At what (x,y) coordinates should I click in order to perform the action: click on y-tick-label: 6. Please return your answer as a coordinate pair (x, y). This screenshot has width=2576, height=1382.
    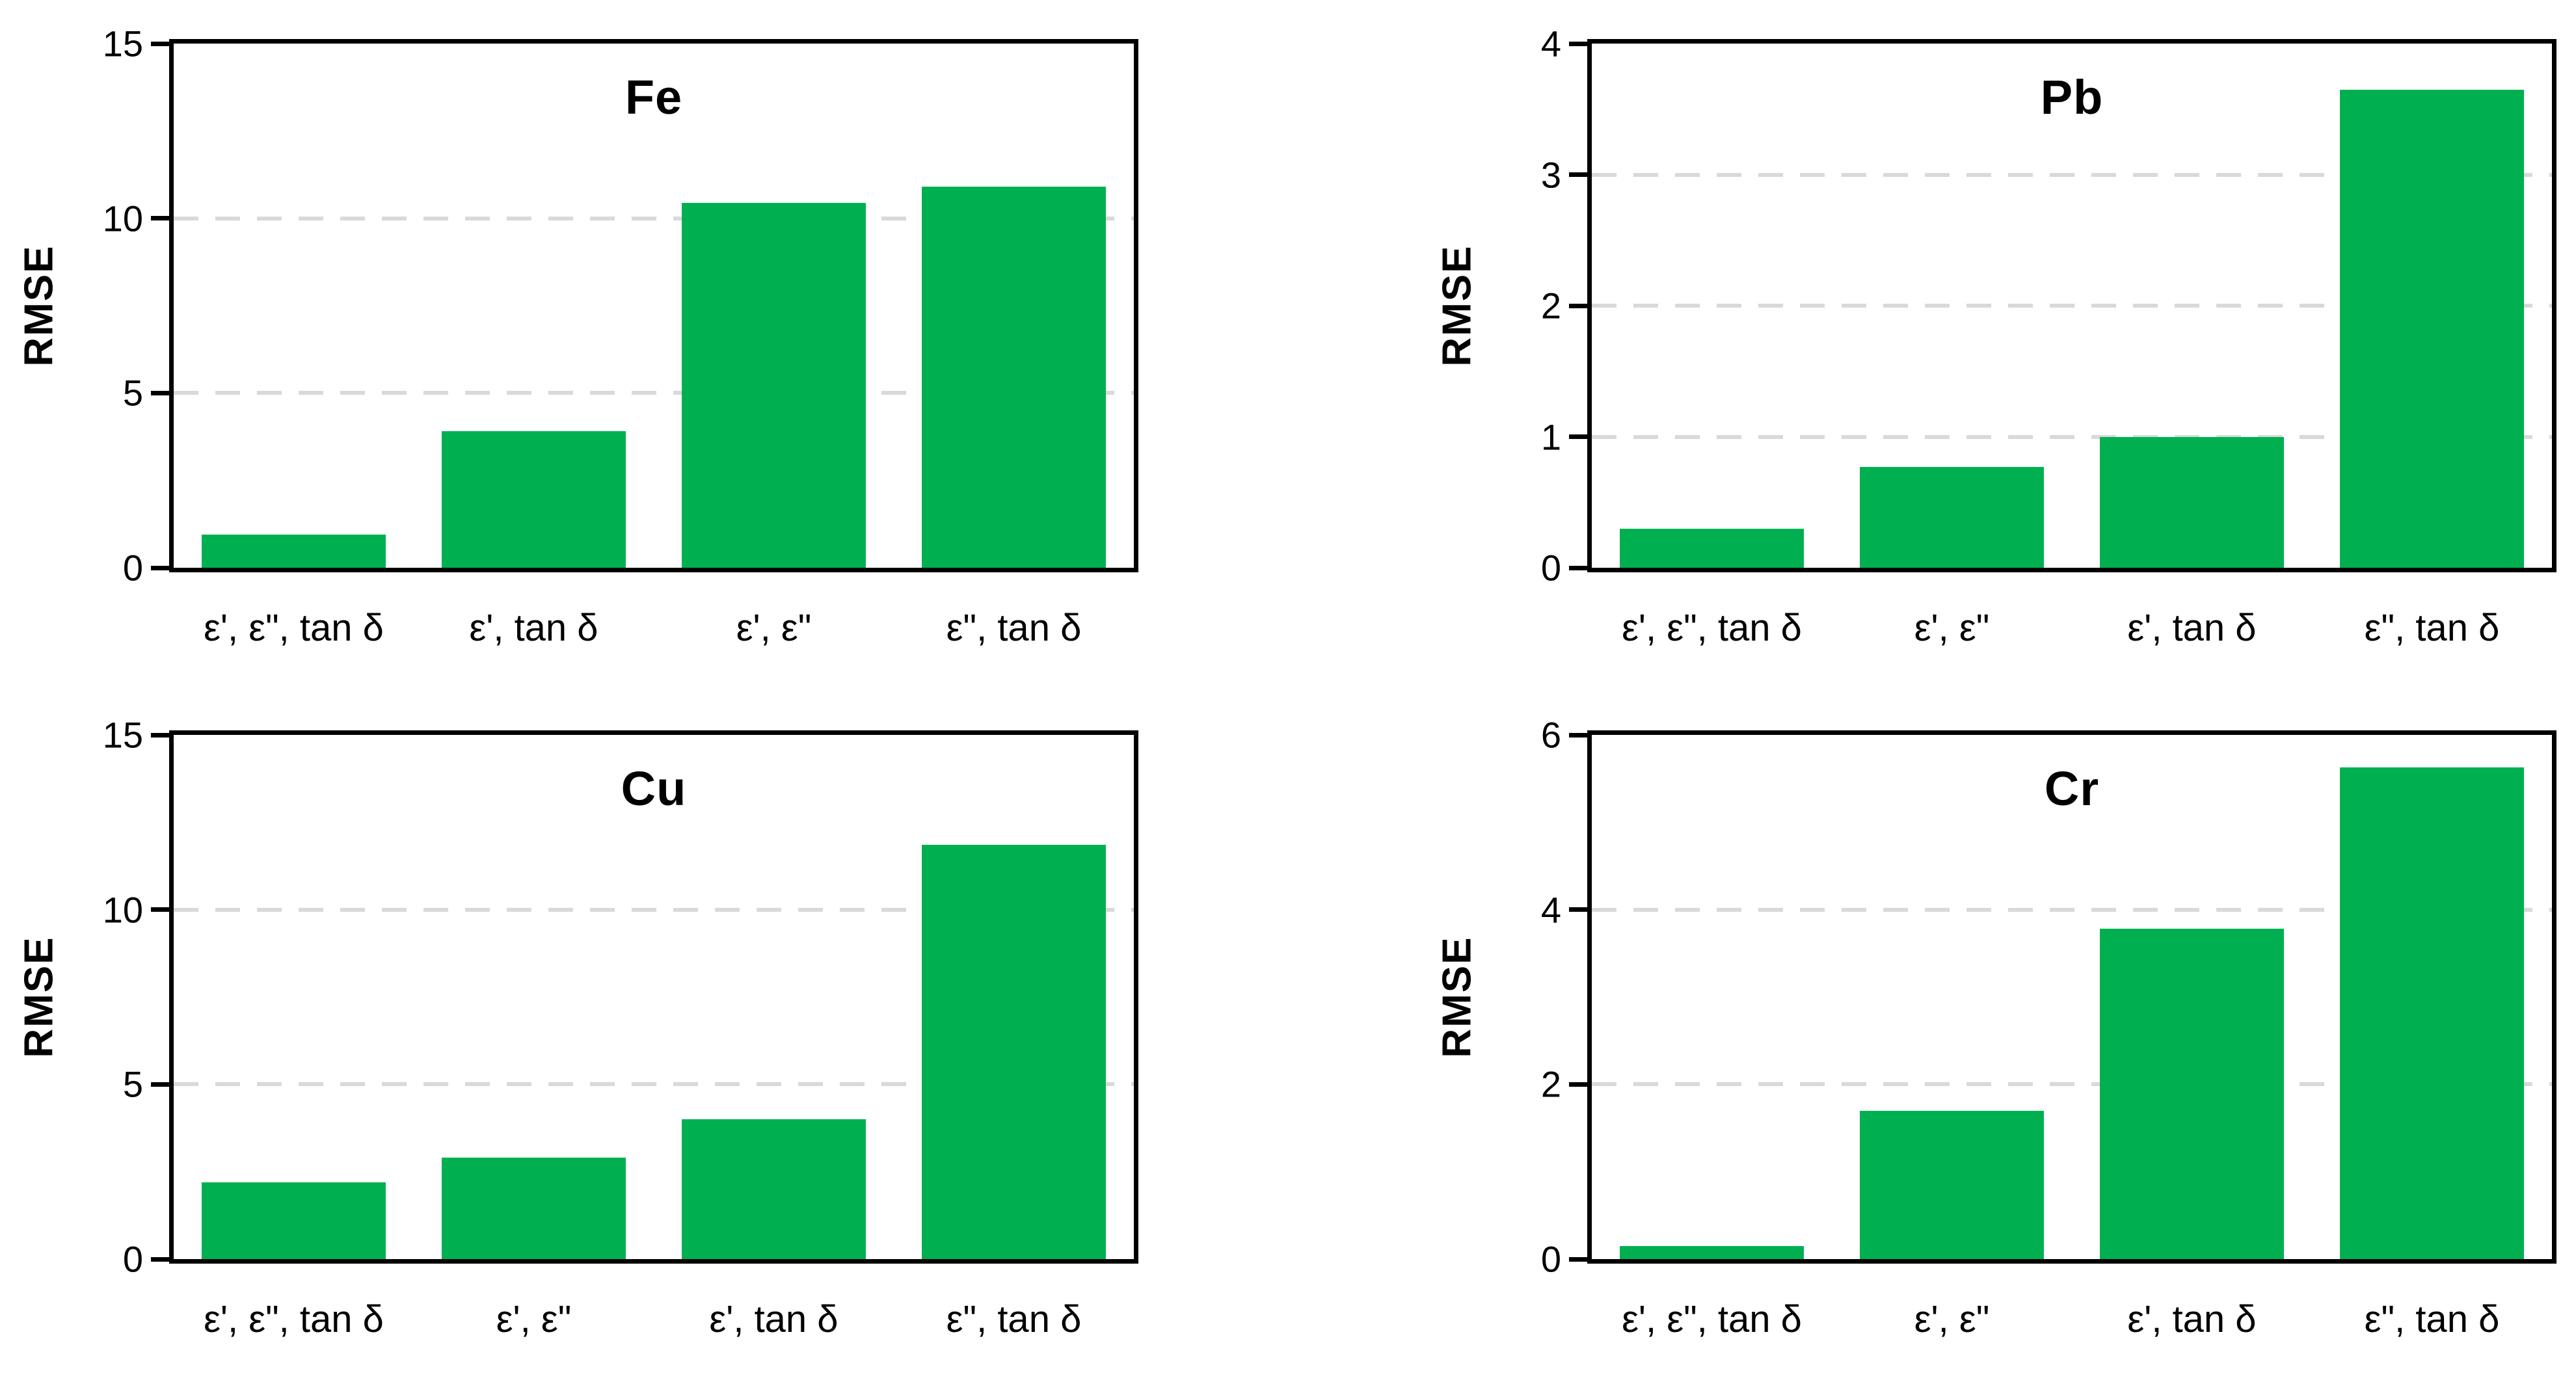
    Looking at the image, I should click on (1551, 735).